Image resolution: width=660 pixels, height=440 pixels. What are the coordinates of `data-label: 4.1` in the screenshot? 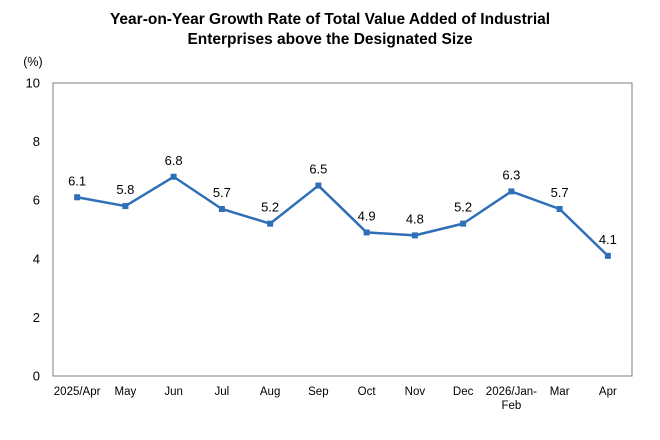 It's located at (608, 239).